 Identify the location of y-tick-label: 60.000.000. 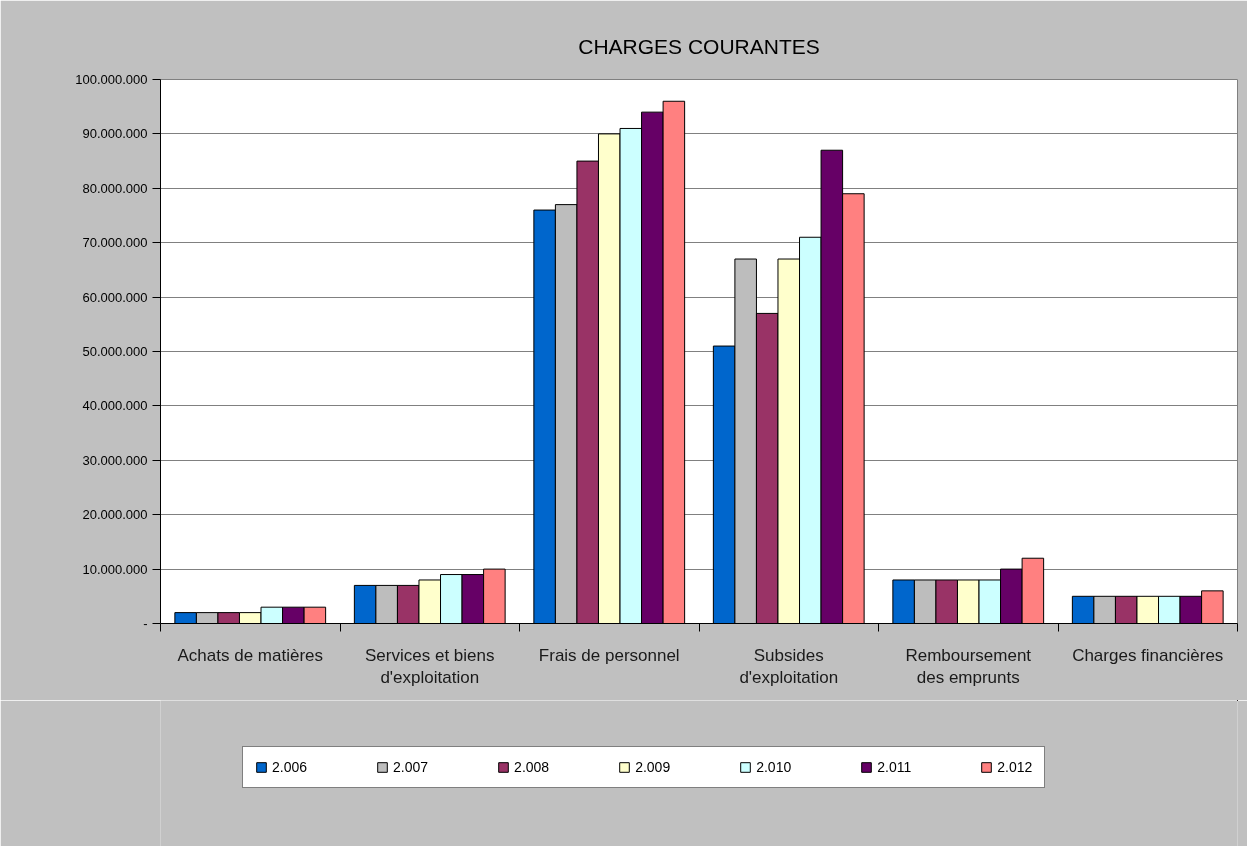
(115, 297).